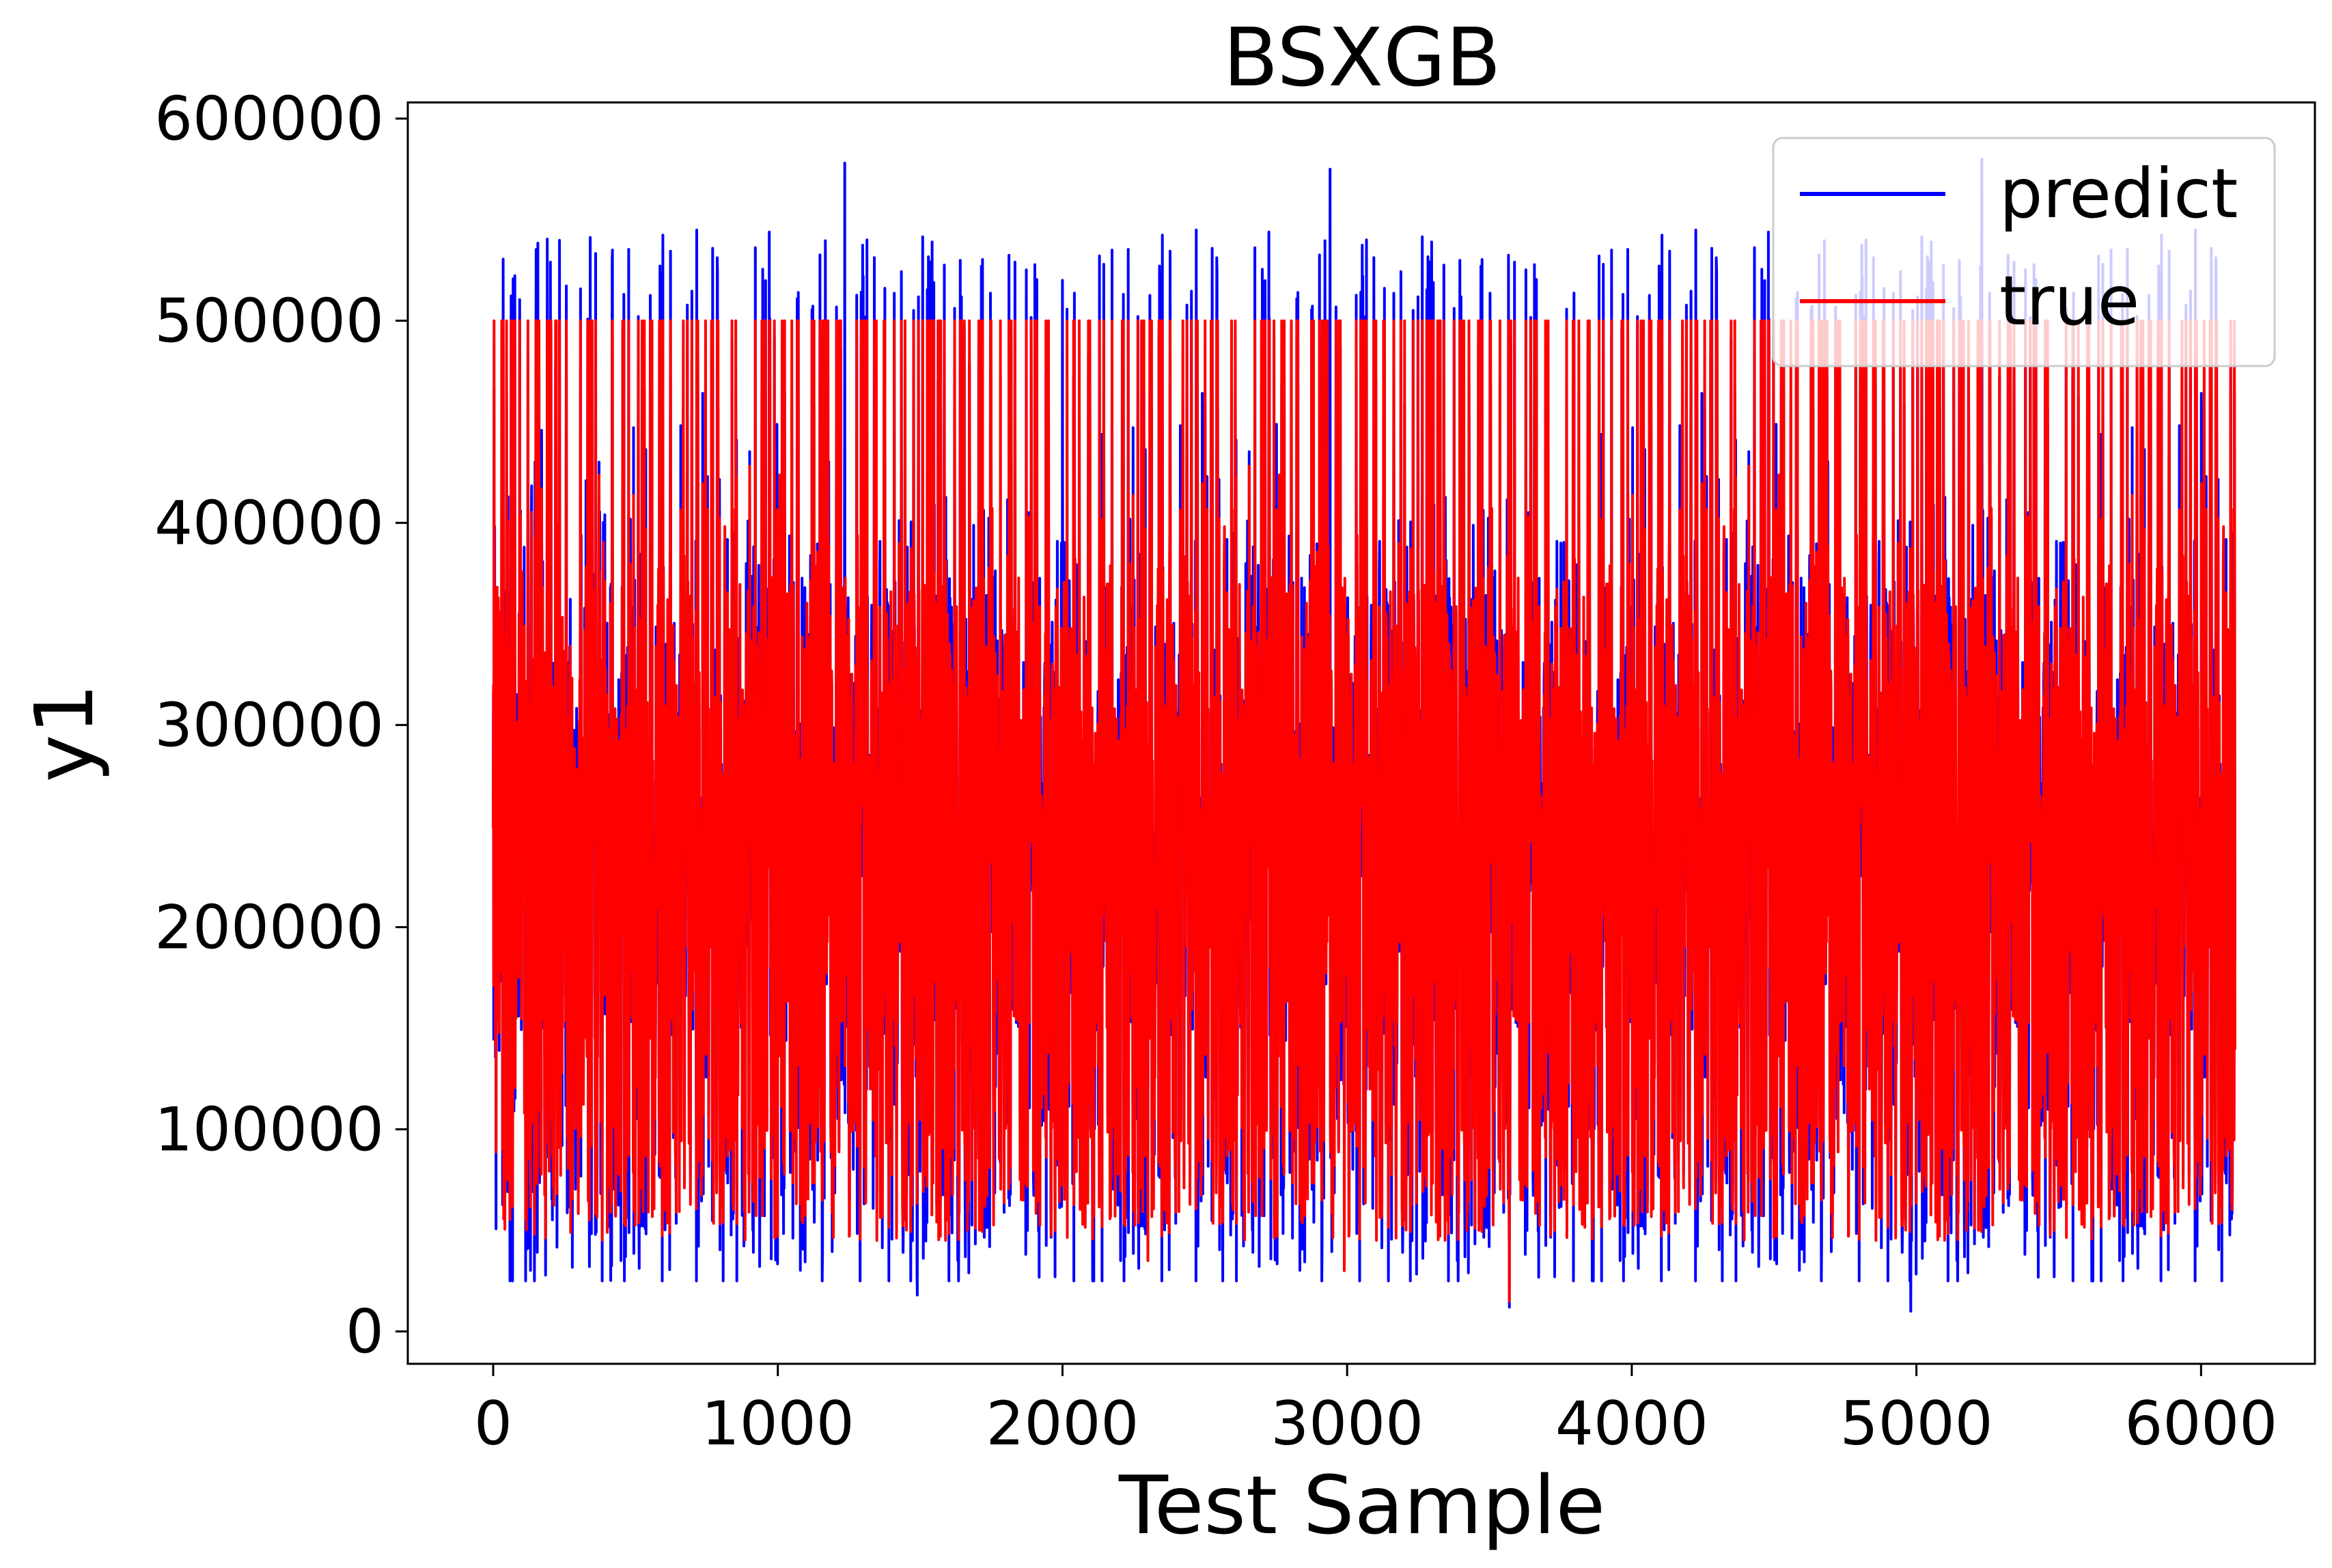 The image size is (2332, 1568). I want to click on legend-label-predict: predict, so click(2118, 194).